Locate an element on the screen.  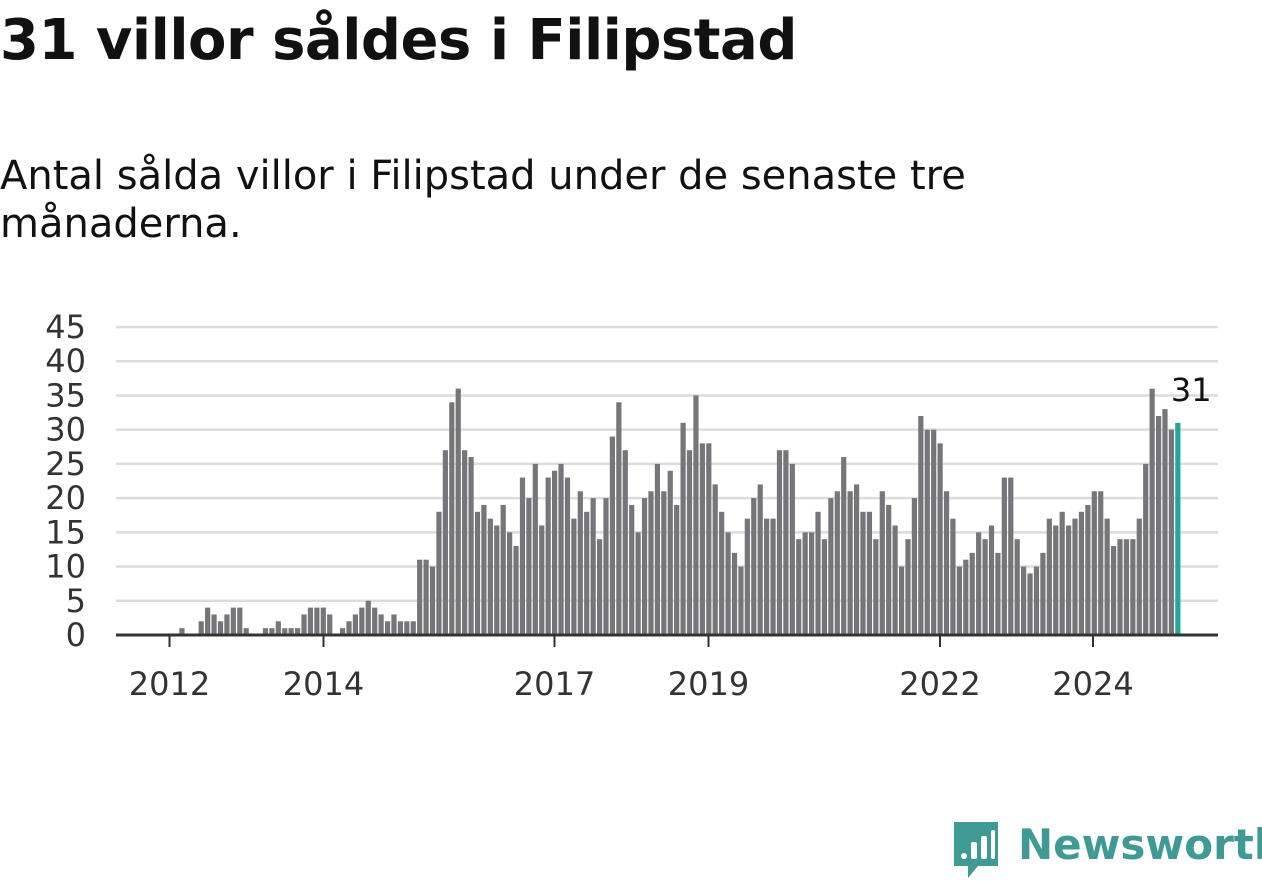
newsworthy-logo: Newsworthy is located at coordinates (1106, 849).